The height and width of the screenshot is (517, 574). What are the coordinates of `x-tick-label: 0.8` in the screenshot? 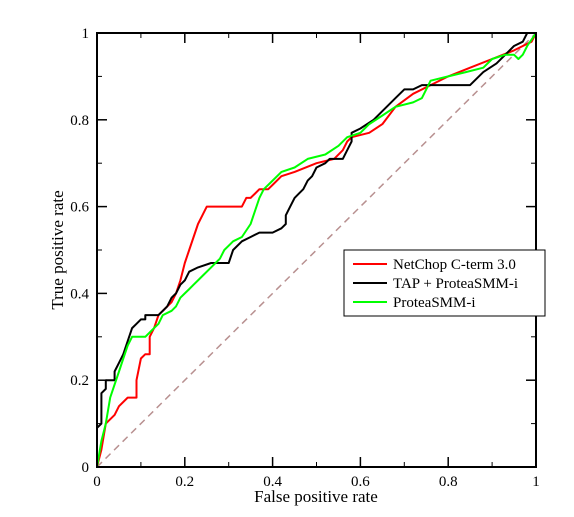 It's located at (448, 482).